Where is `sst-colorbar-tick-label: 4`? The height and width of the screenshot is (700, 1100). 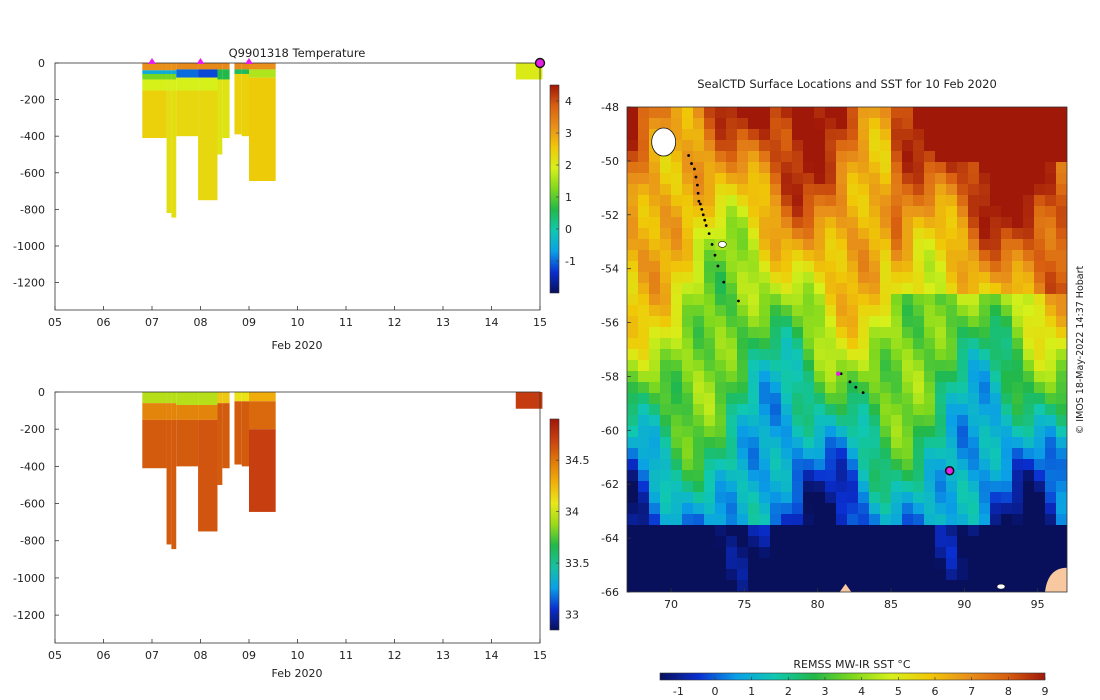
sst-colorbar-tick-label: 4 is located at coordinates (861, 691).